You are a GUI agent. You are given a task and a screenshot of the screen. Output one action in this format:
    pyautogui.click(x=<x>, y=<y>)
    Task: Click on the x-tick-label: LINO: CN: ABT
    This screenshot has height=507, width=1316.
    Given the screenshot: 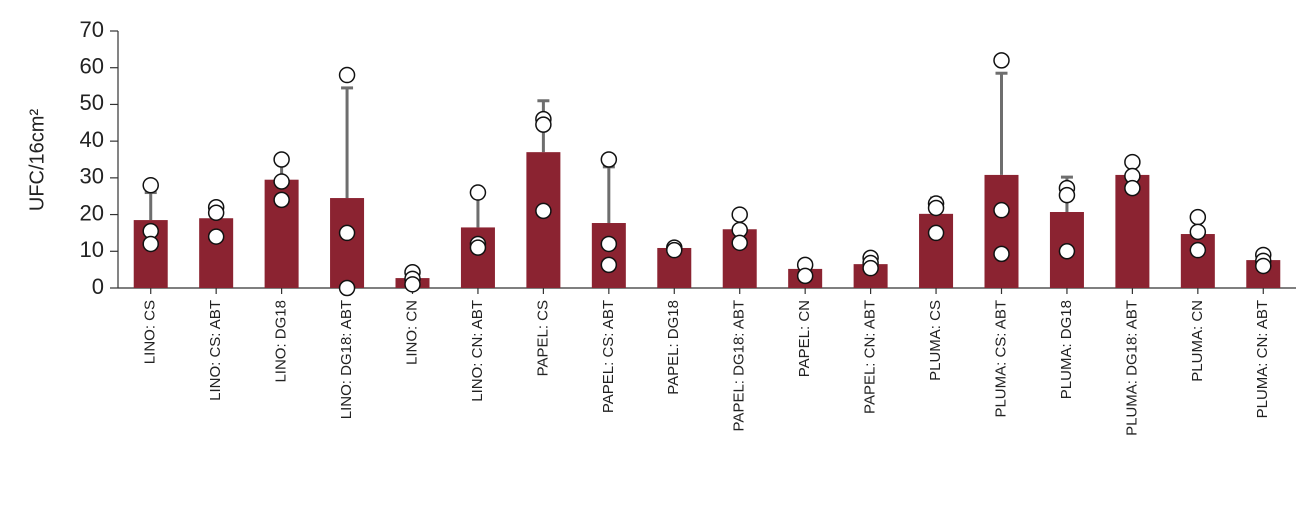 What is the action you would take?
    pyautogui.click(x=477, y=351)
    